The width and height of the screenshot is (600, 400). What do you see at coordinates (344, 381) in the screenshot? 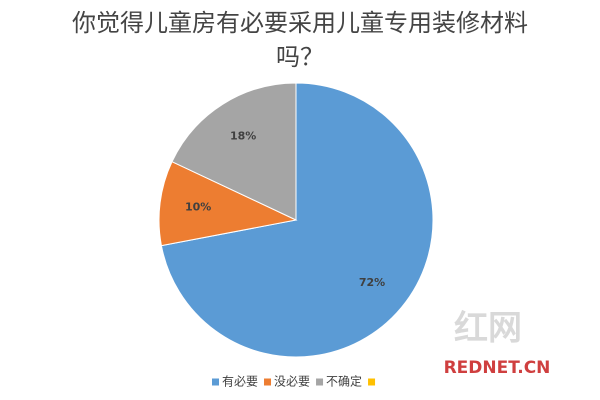
I see `legend-label: 不确定` at bounding box center [344, 381].